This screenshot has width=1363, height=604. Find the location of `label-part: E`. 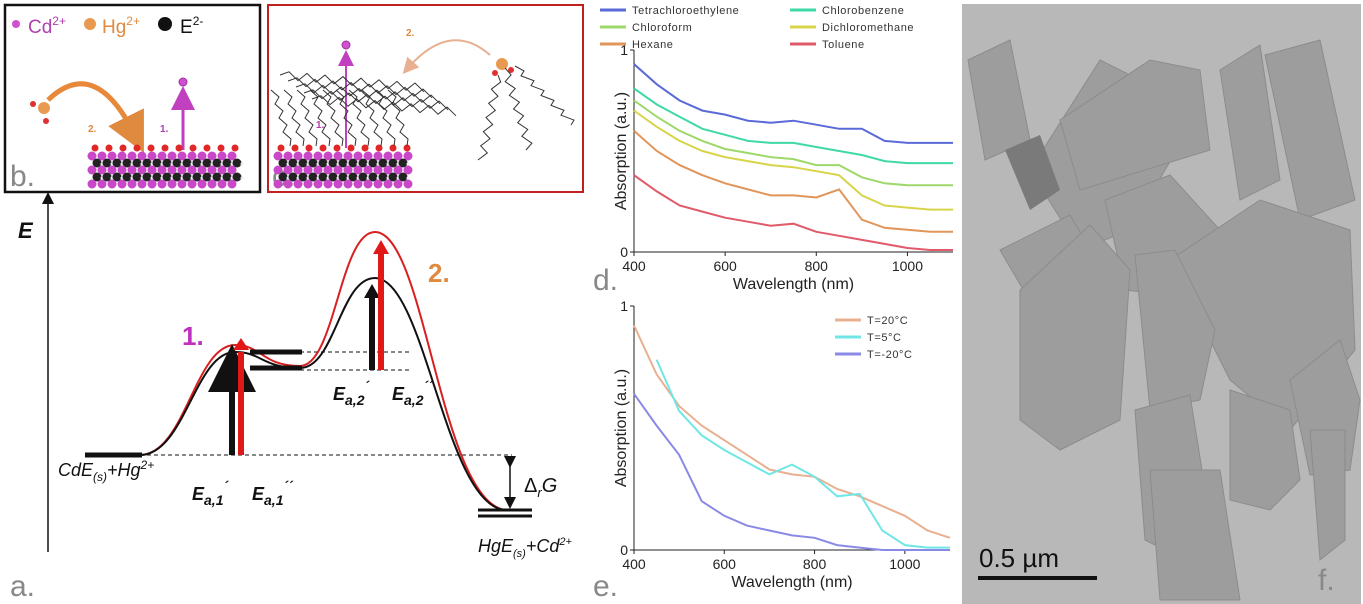

label-part: E is located at coordinates (398, 394).